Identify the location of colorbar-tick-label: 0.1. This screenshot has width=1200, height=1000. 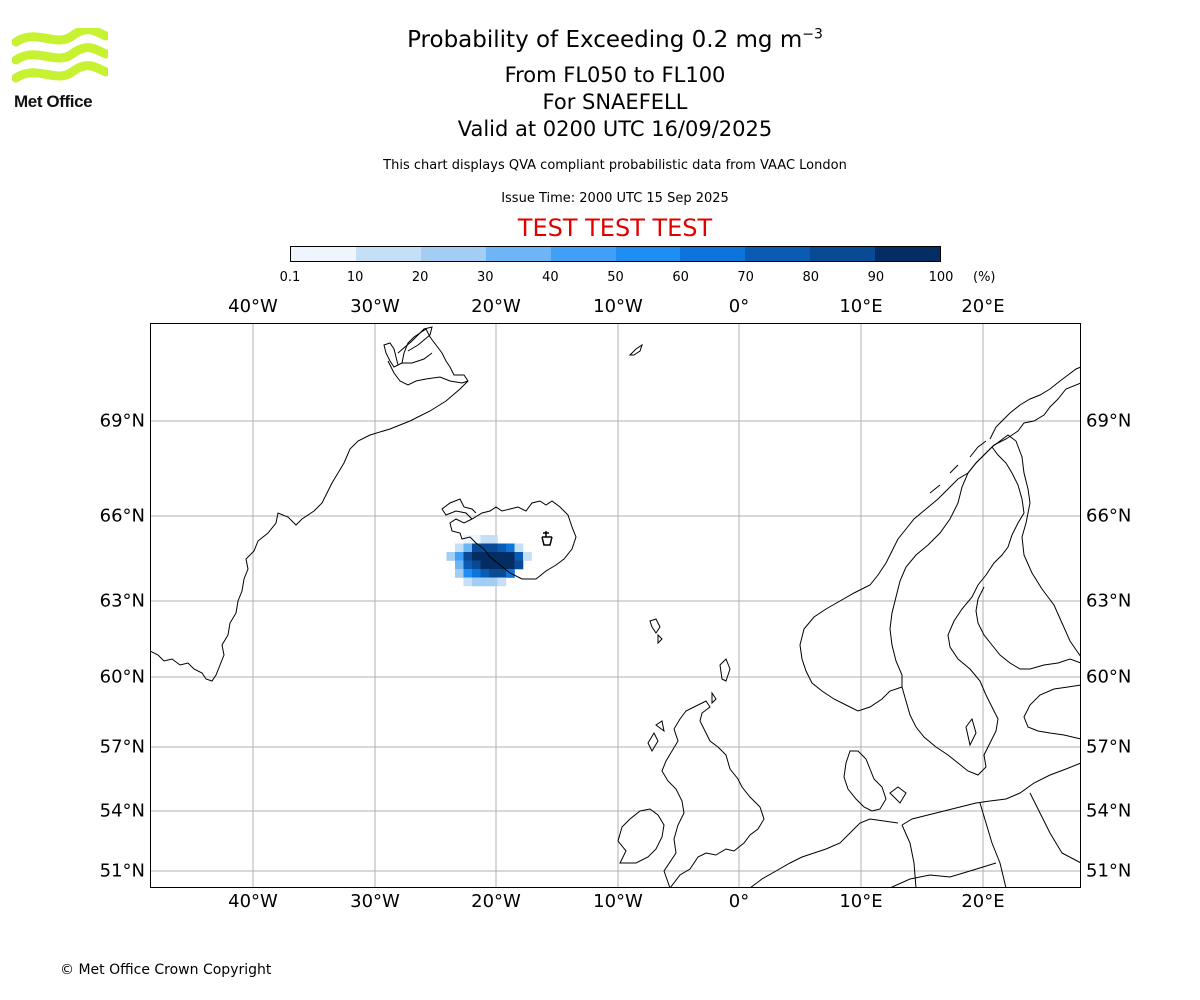
(290, 277).